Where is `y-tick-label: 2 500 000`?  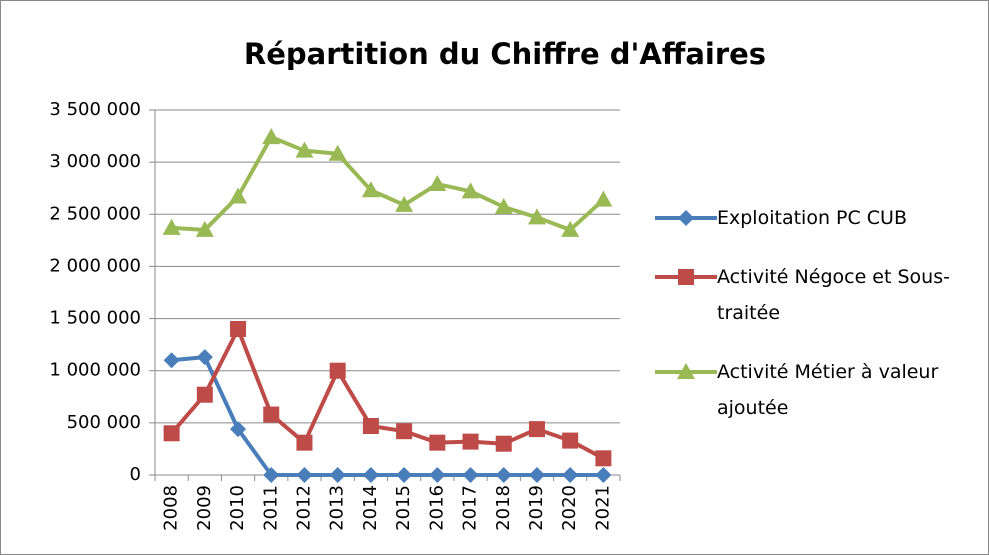 y-tick-label: 2 500 000 is located at coordinates (95, 213).